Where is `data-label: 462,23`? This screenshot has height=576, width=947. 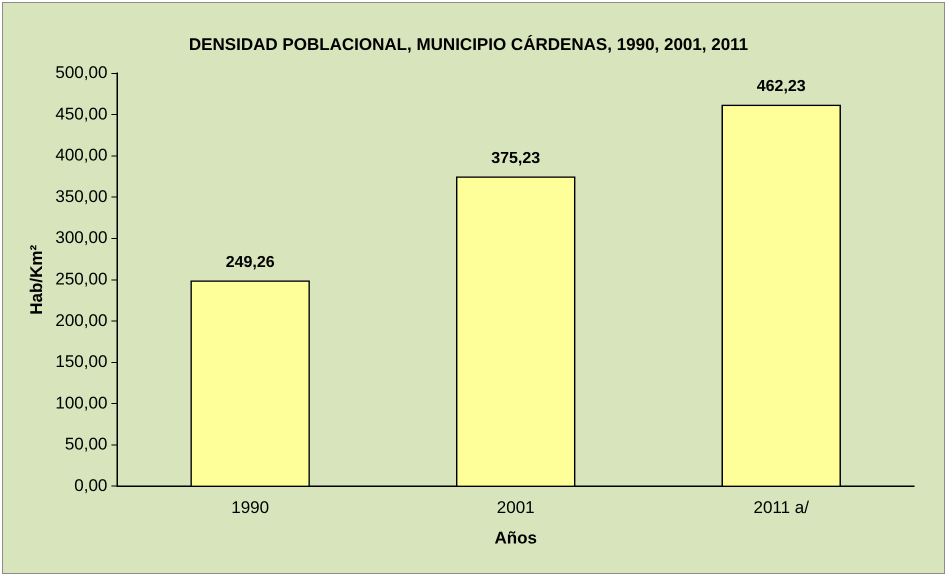 data-label: 462,23 is located at coordinates (781, 86).